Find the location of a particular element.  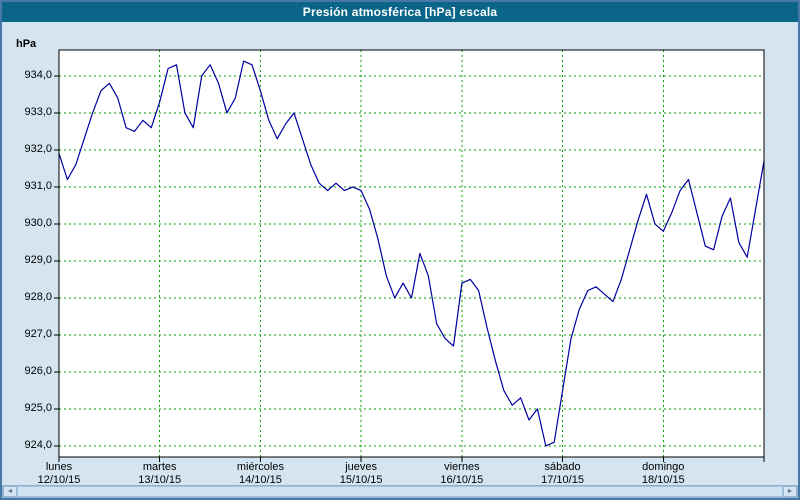

scroll-left-arrow-icon: ◄ is located at coordinates (10, 491).